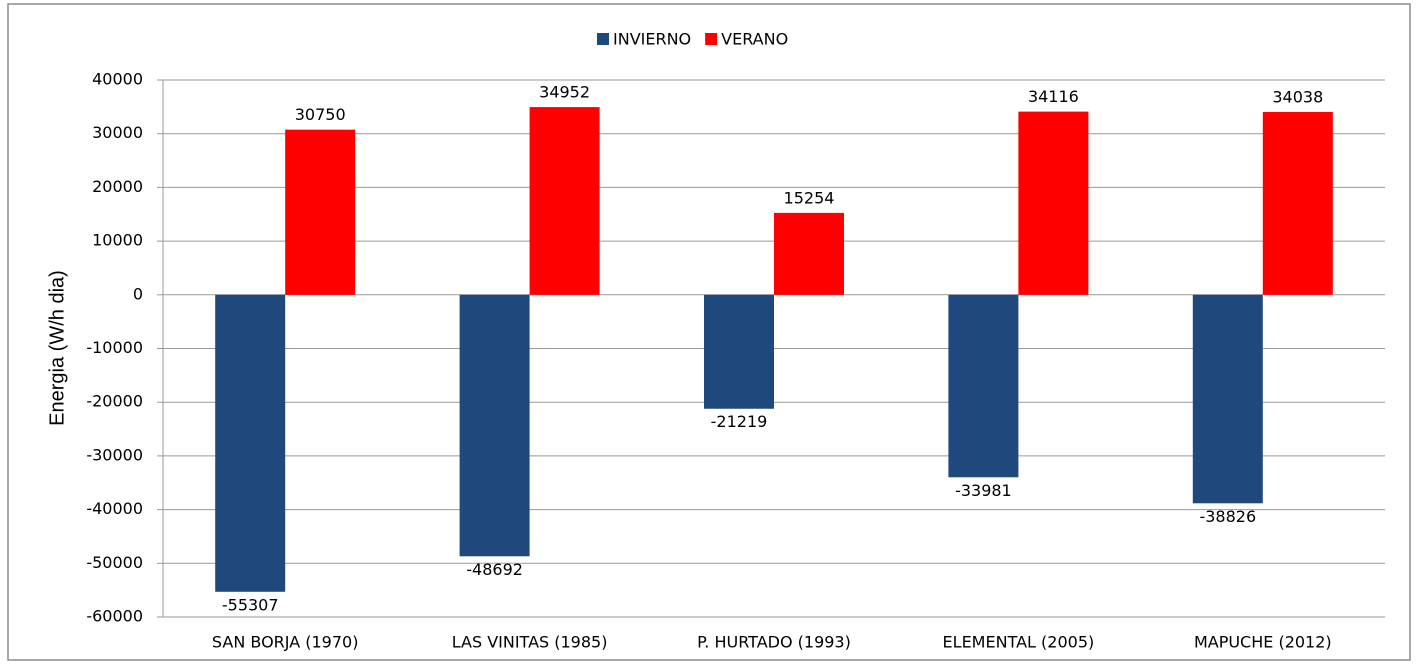  What do you see at coordinates (250, 604) in the screenshot?
I see `data-label: -55307` at bounding box center [250, 604].